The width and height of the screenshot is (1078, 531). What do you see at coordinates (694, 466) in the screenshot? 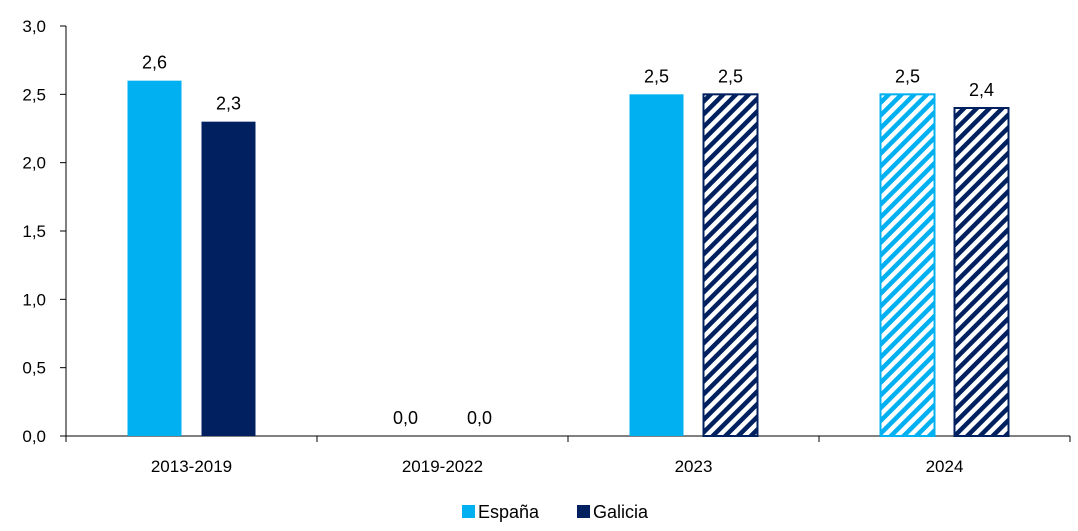
I see `x-tick-label: 2023` at bounding box center [694, 466].